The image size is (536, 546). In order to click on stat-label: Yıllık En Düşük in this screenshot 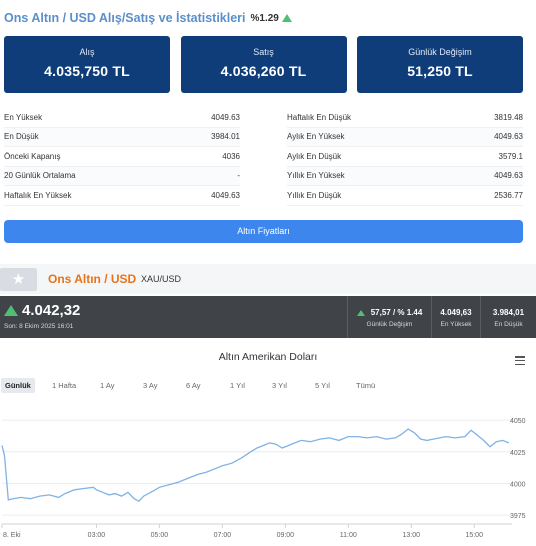, I will do `click(314, 195)`.